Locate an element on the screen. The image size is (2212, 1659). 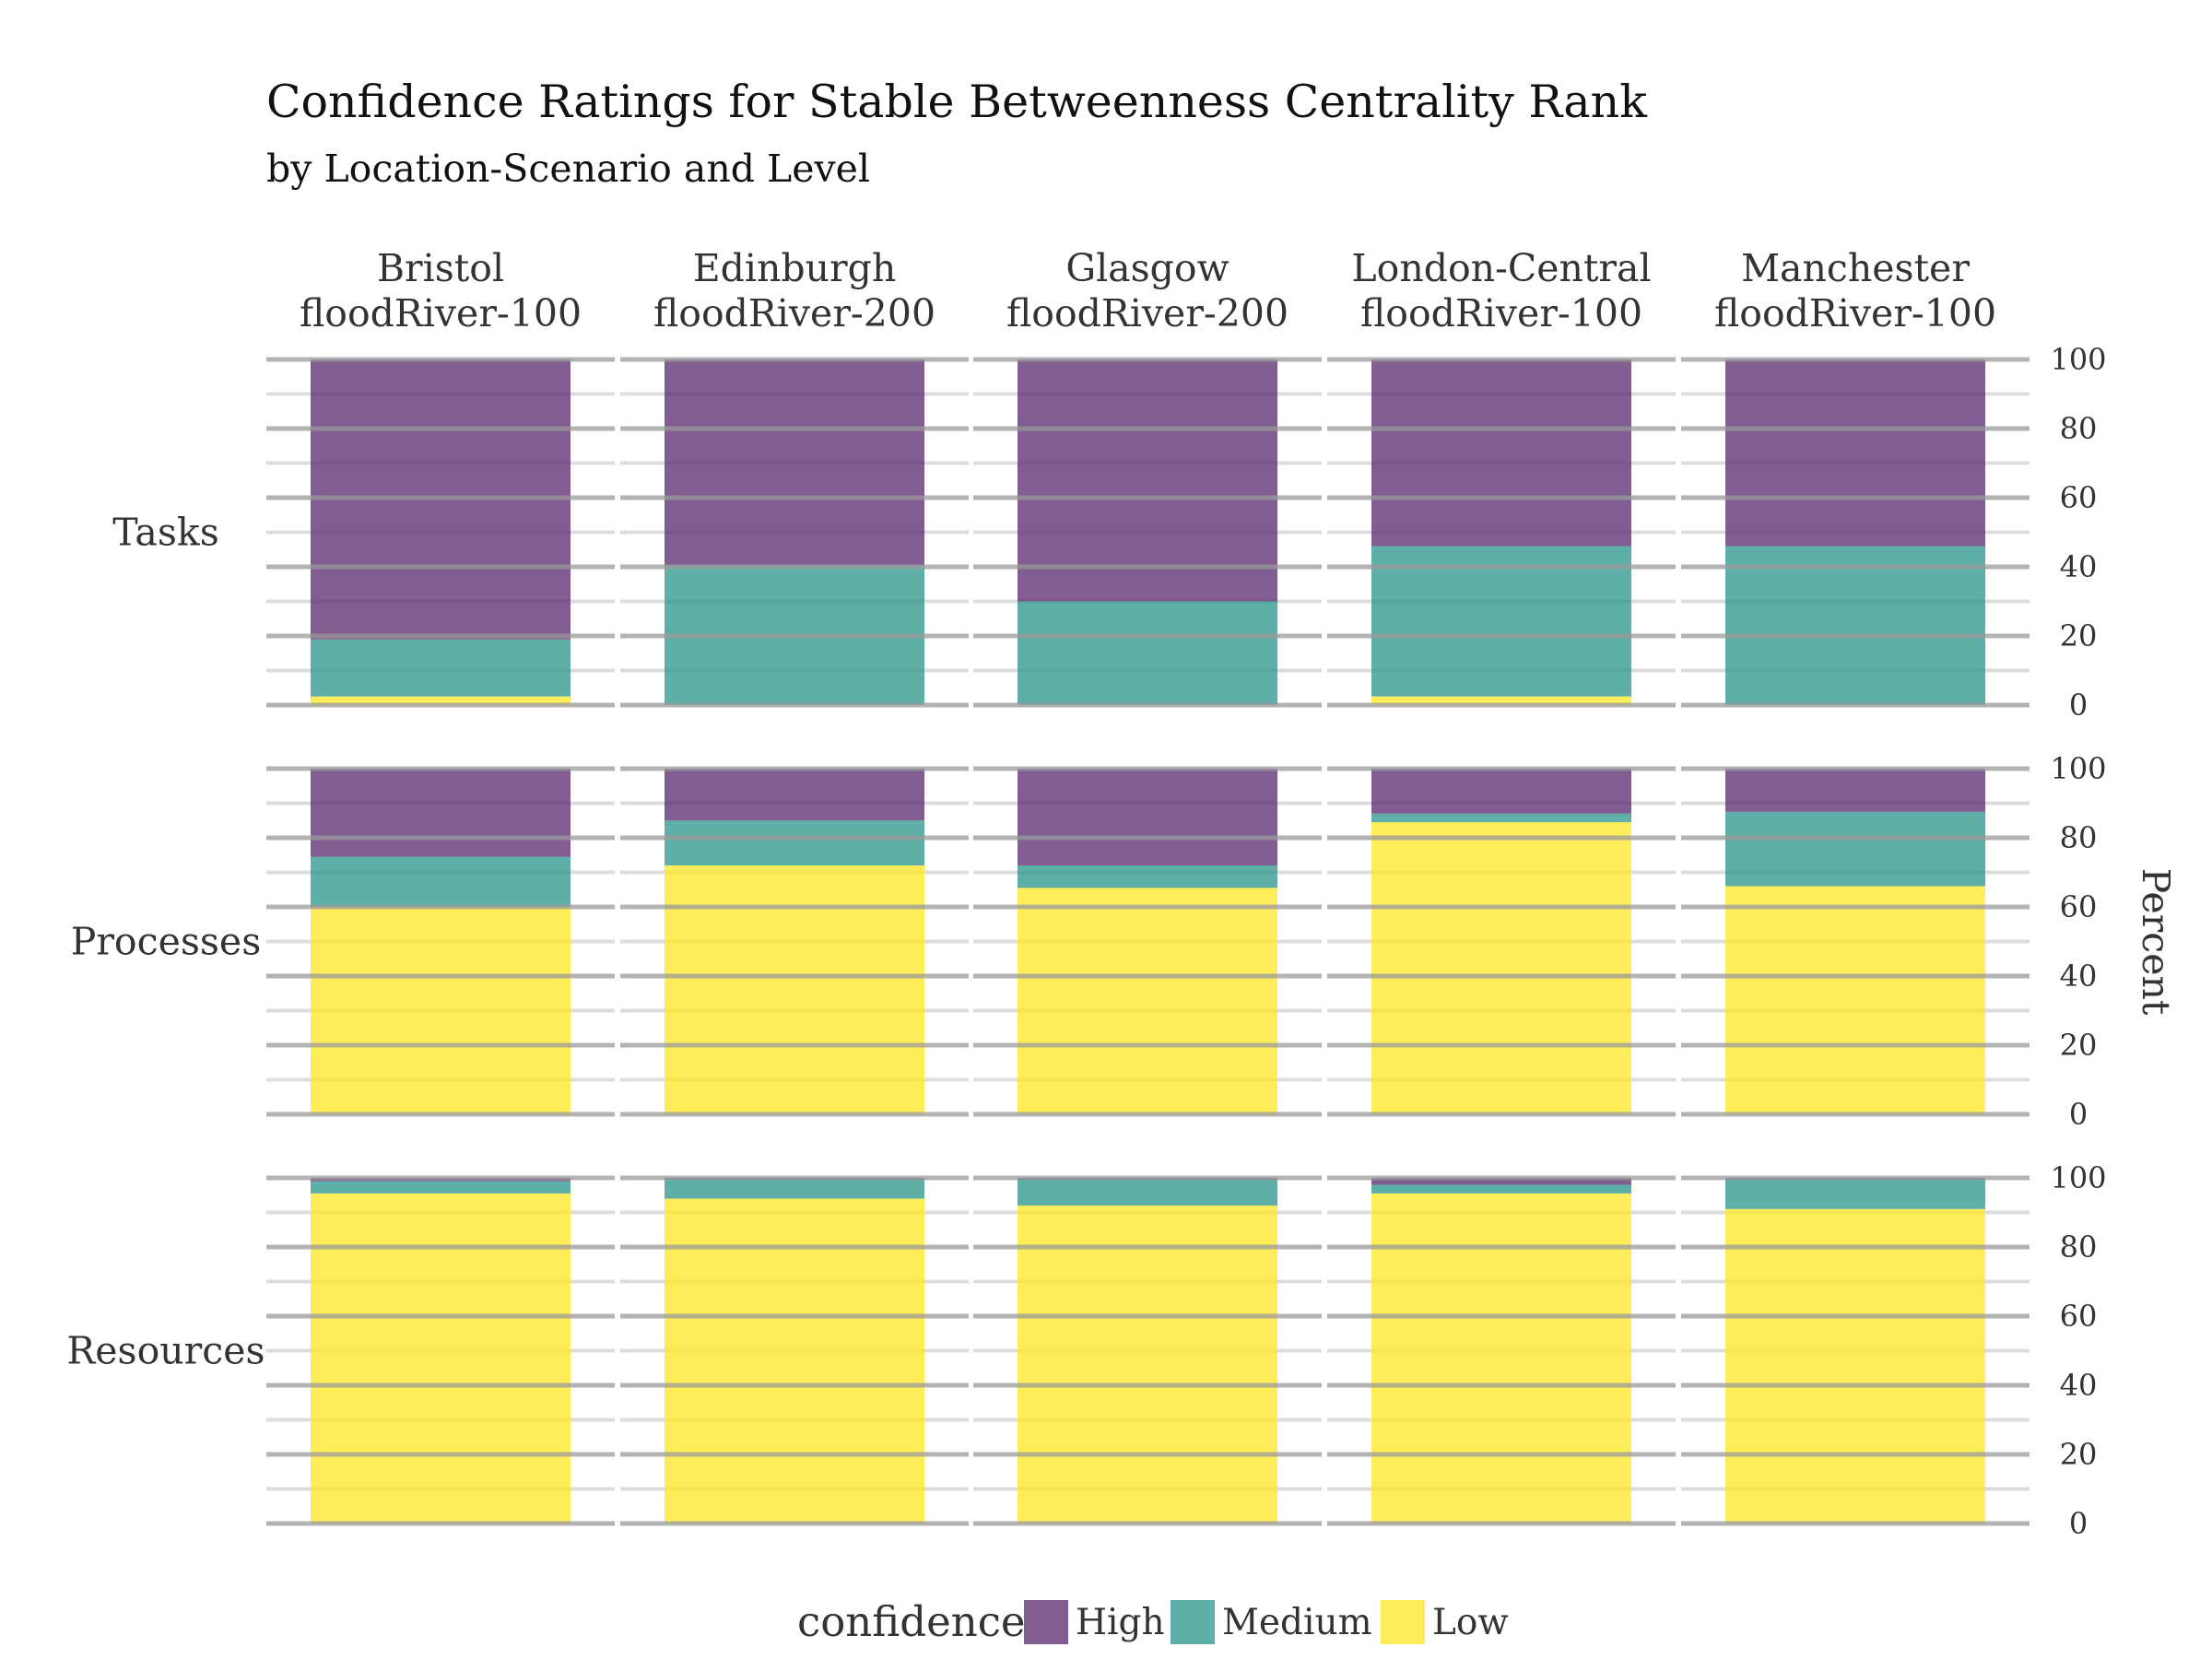
legend-swatch-high is located at coordinates (1046, 1622).